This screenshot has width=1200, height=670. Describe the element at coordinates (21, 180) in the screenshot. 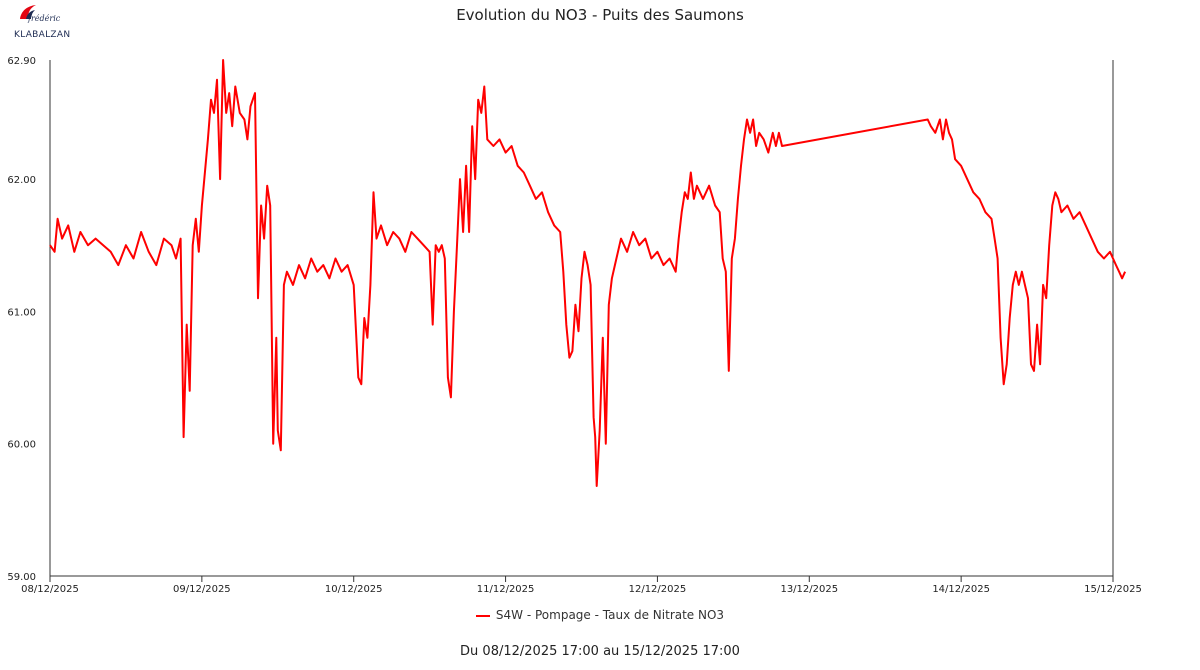

I see `y-tick-label: 62.00` at that location.